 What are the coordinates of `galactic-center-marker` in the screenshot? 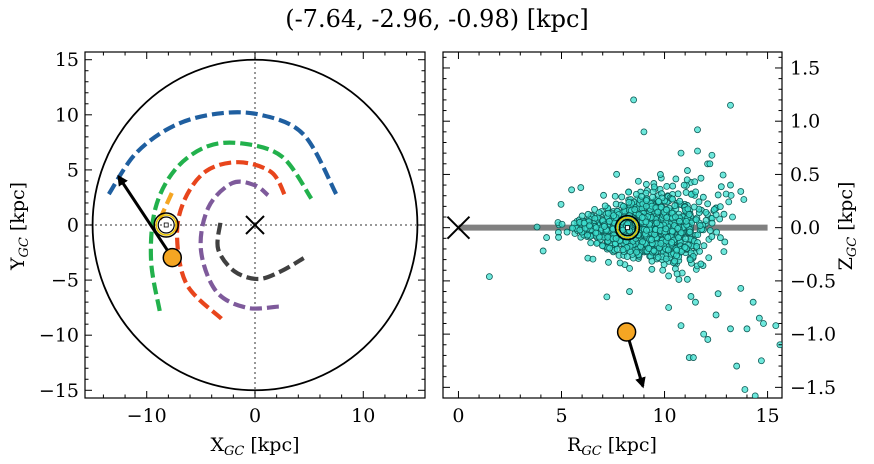 It's located at (255, 225).